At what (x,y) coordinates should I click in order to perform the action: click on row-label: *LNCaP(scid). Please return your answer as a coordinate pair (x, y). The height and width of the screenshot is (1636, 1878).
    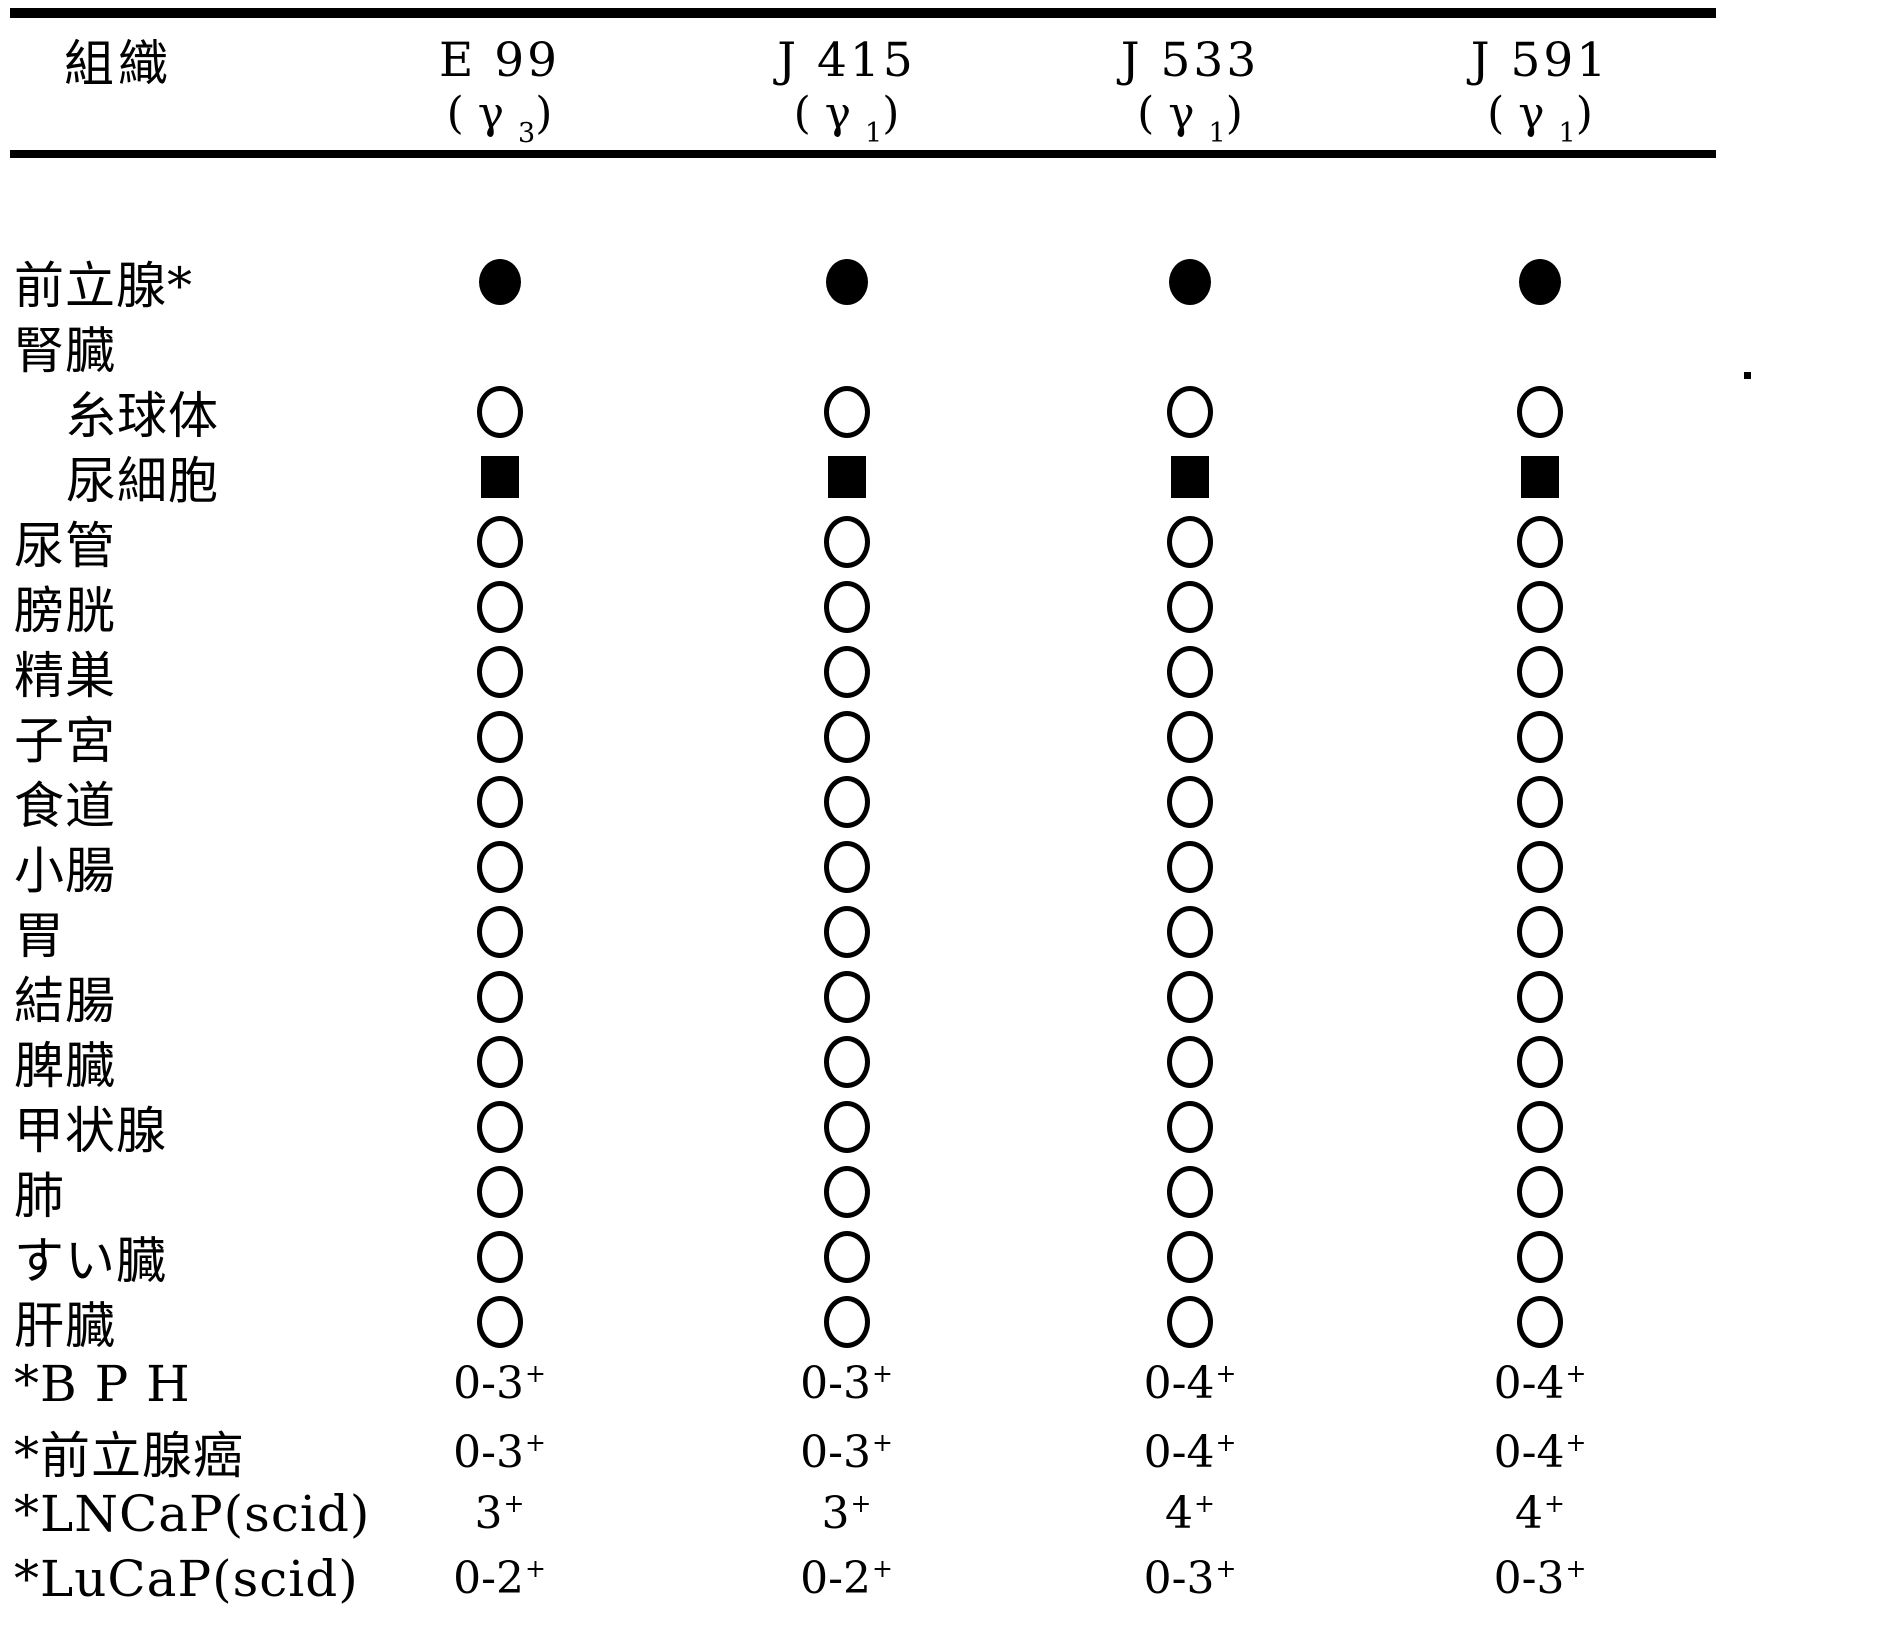
    Looking at the image, I should click on (192, 1513).